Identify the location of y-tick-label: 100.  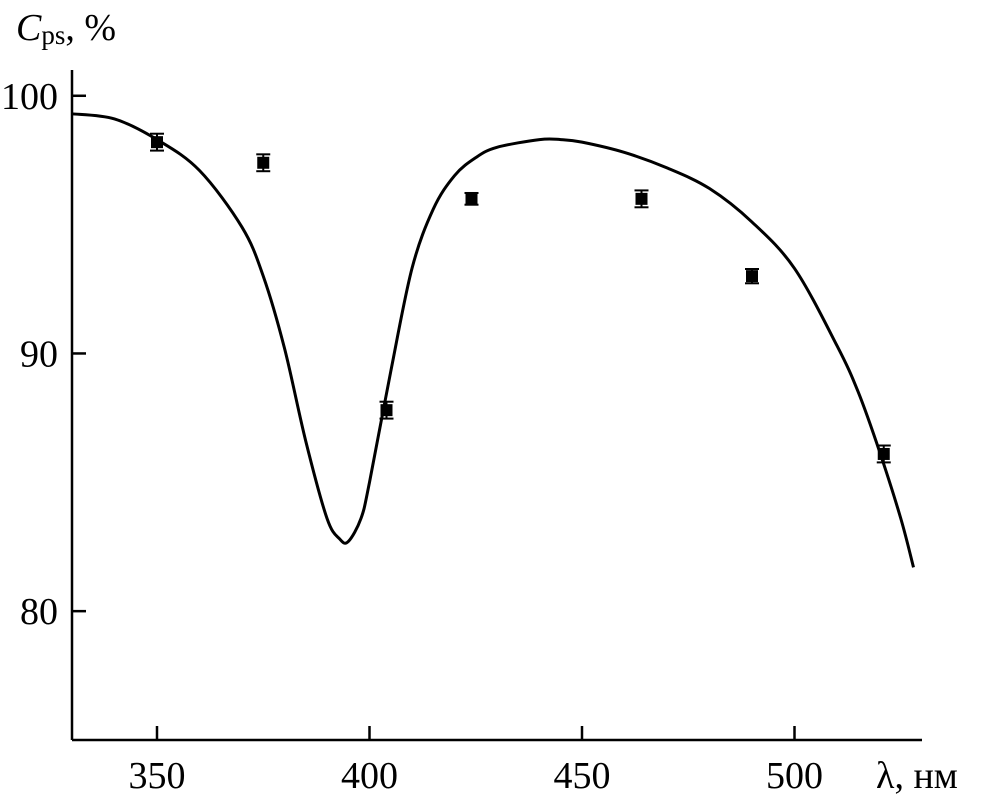
(29, 97).